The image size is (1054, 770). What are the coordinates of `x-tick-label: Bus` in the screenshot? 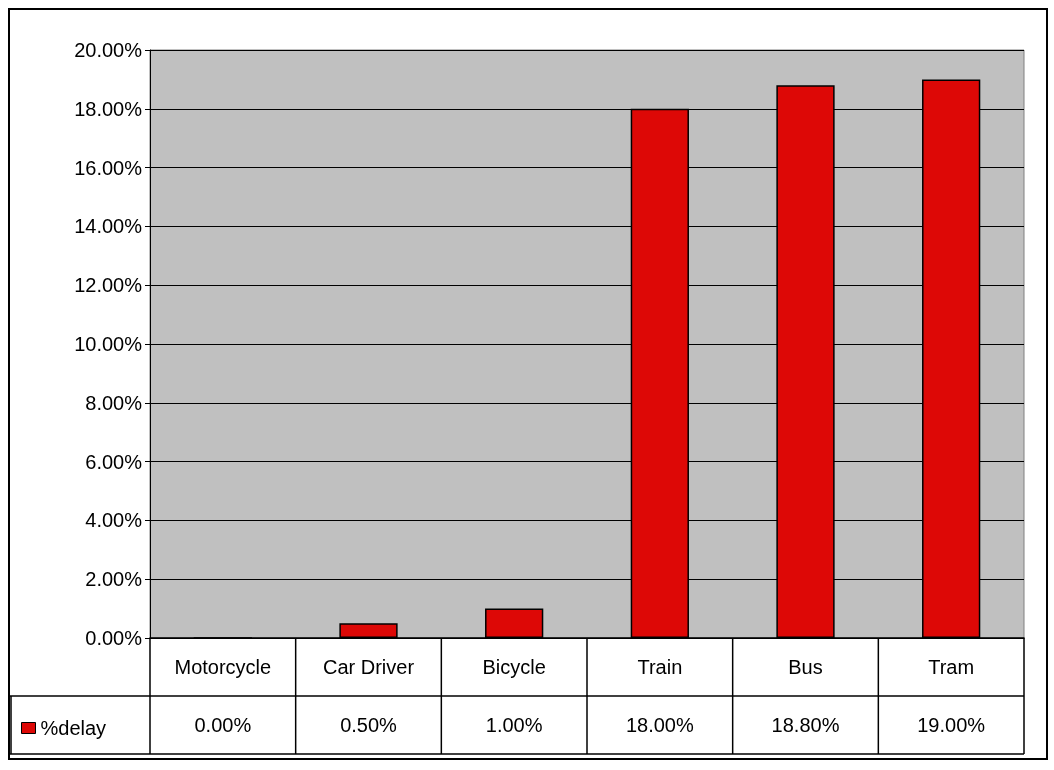 It's located at (805, 667).